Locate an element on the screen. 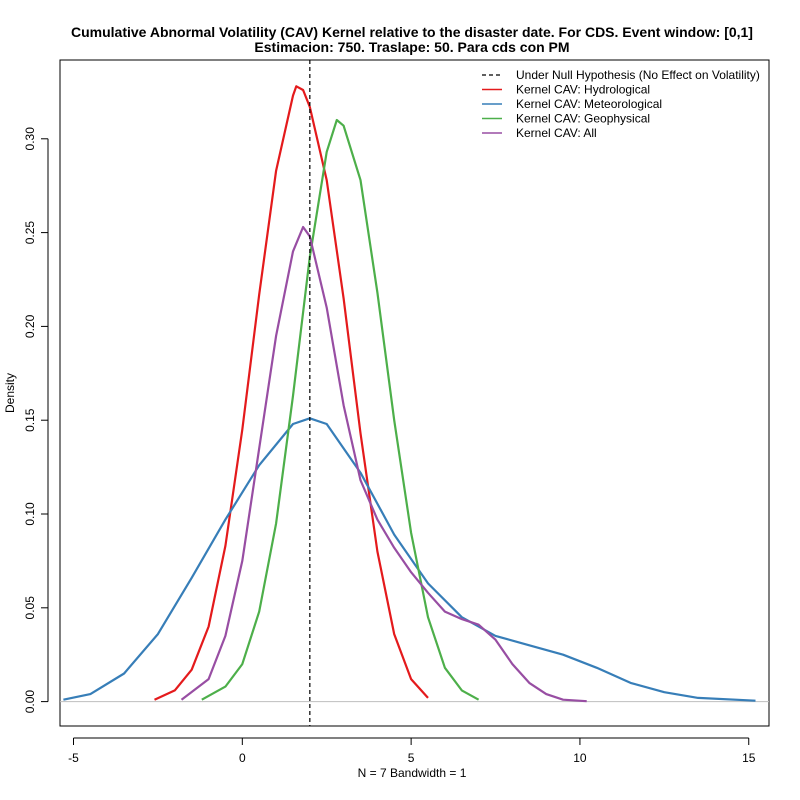 This screenshot has height=800, width=800. y-tick-label: 0.00 is located at coordinates (30, 702).